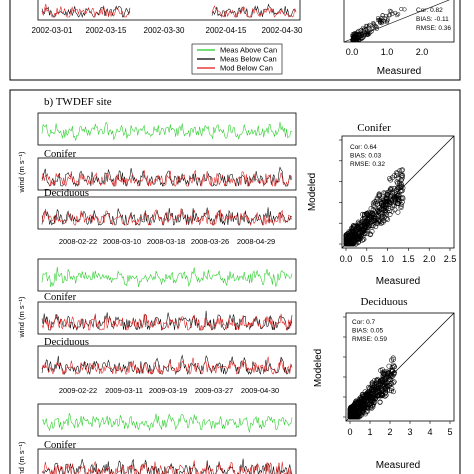 The height and width of the screenshot is (474, 474). I want to click on x-tick-label: 2, so click(389, 432).